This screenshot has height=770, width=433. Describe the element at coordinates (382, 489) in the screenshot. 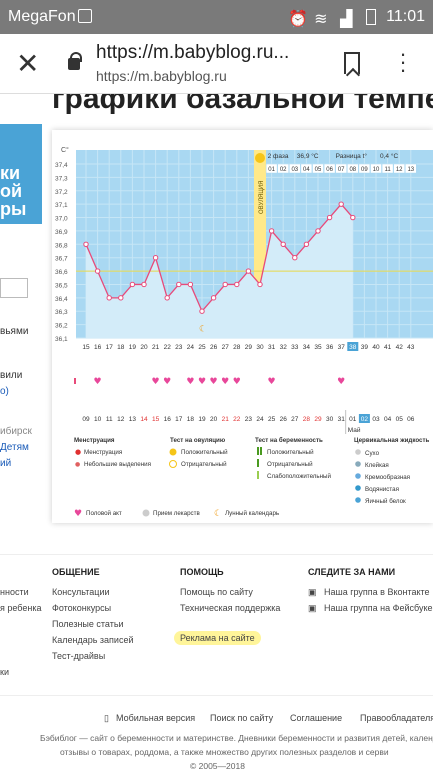

I see `legend-item: Водянистая` at that location.